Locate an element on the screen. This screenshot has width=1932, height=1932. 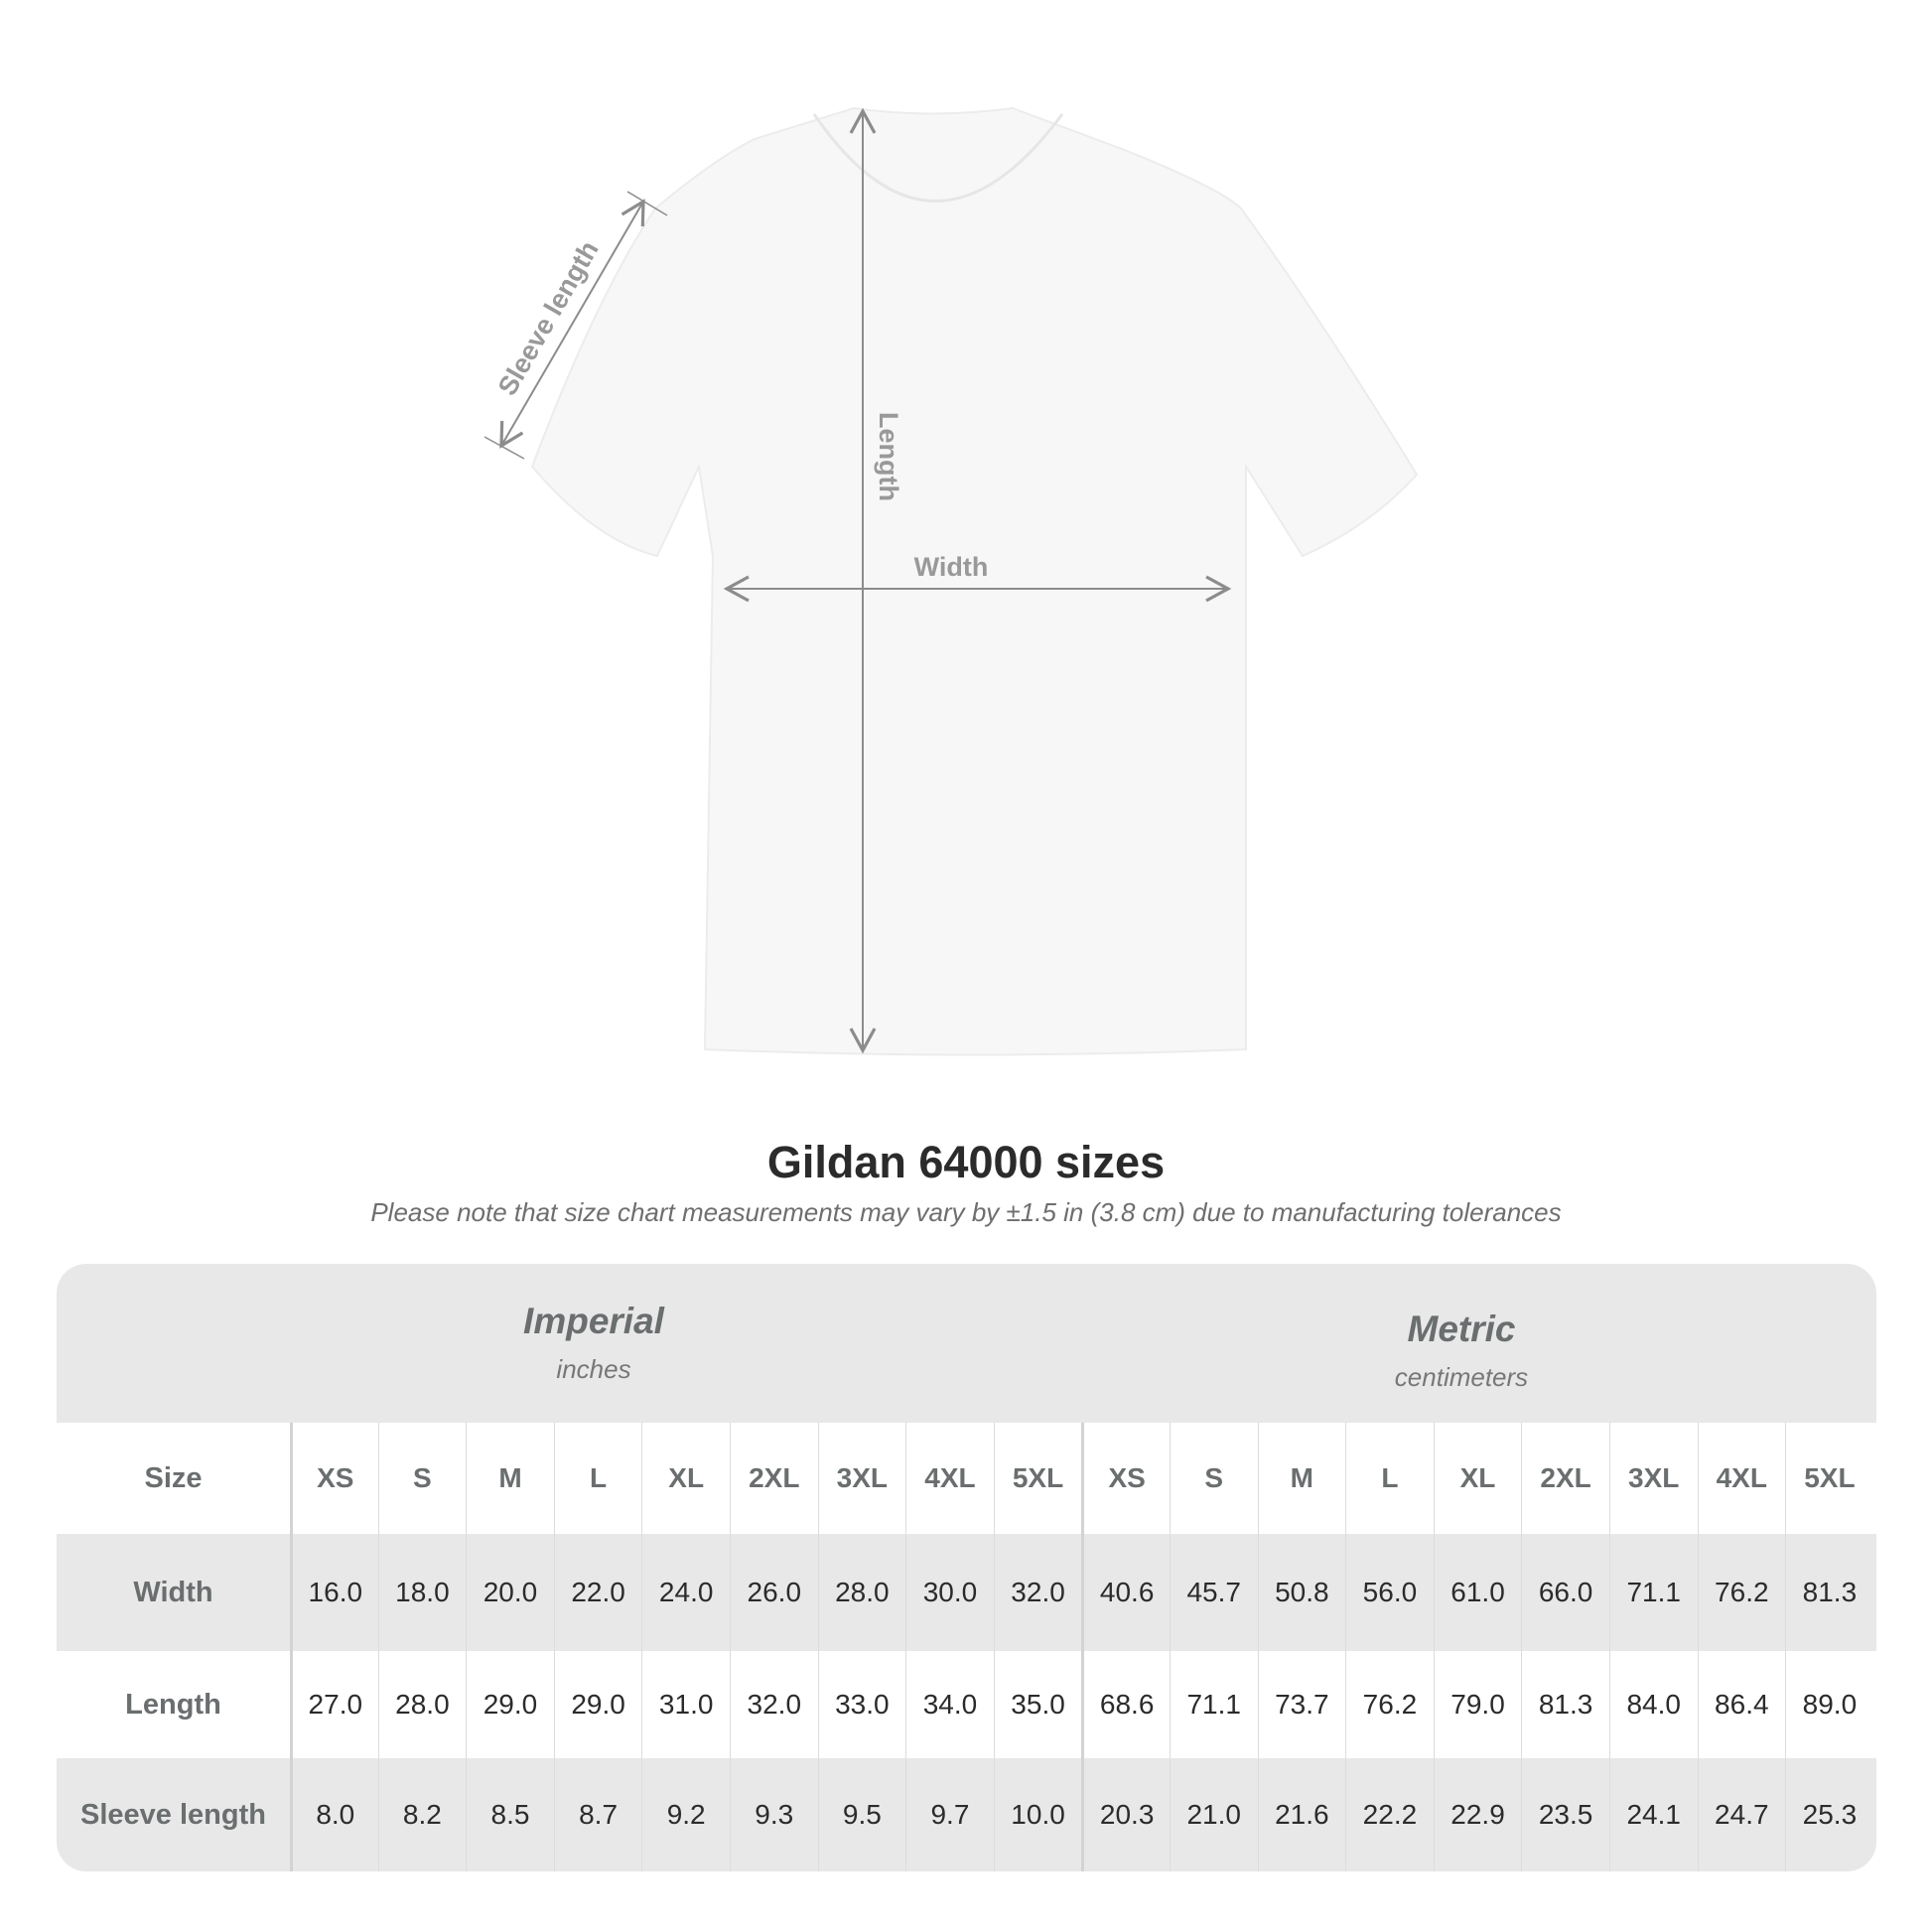
table-cell: 10.0 is located at coordinates (1037, 1815).